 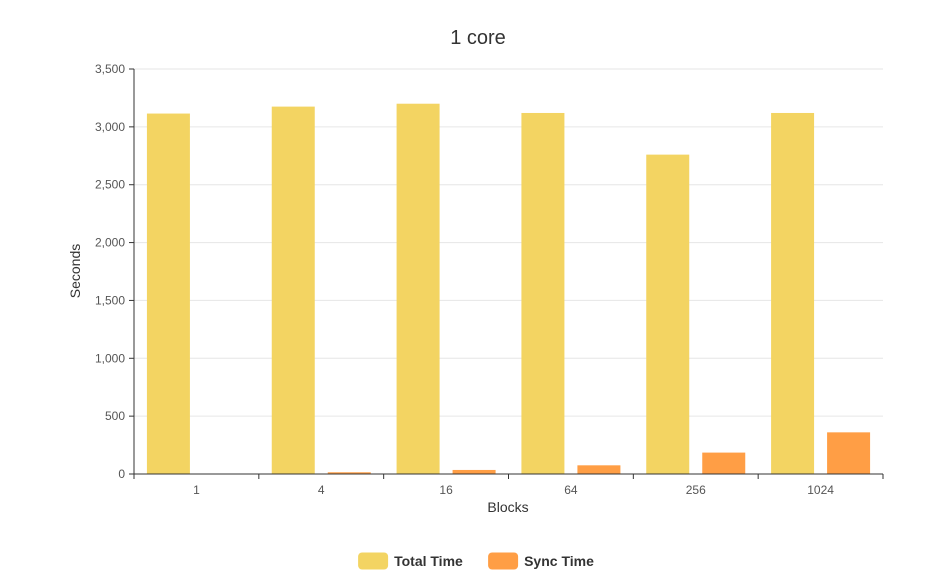 What do you see at coordinates (121, 474) in the screenshot?
I see `y-tick-label: 0` at bounding box center [121, 474].